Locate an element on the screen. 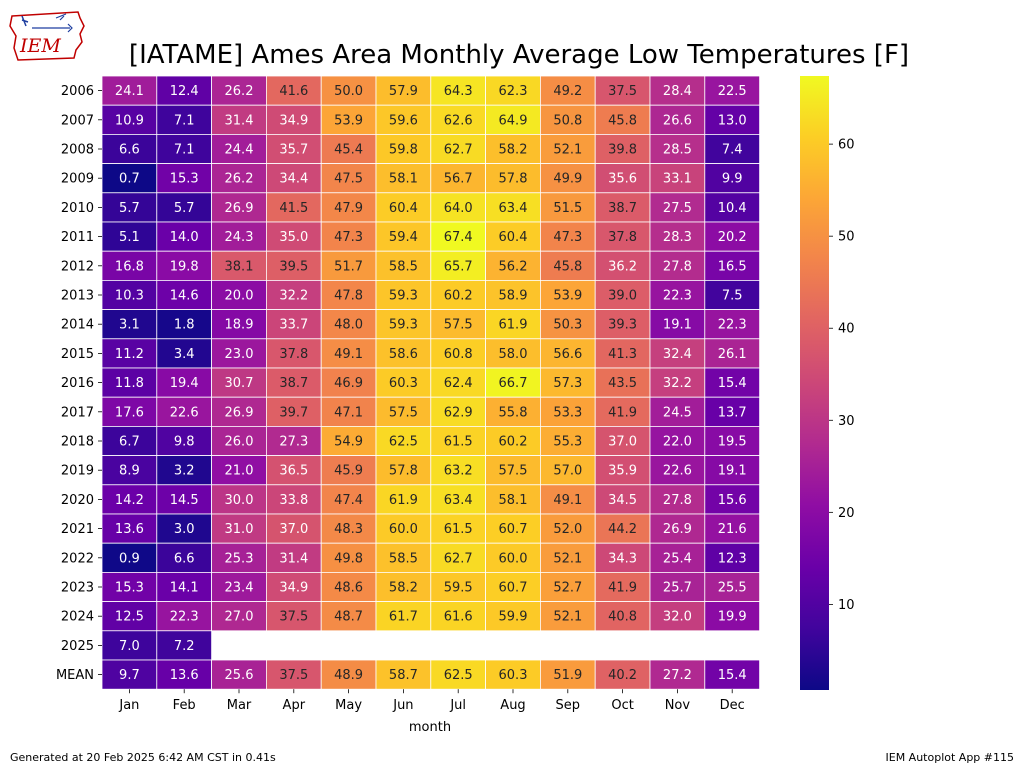 The height and width of the screenshot is (768, 1024). cell-value-label: 28.3 is located at coordinates (677, 237).